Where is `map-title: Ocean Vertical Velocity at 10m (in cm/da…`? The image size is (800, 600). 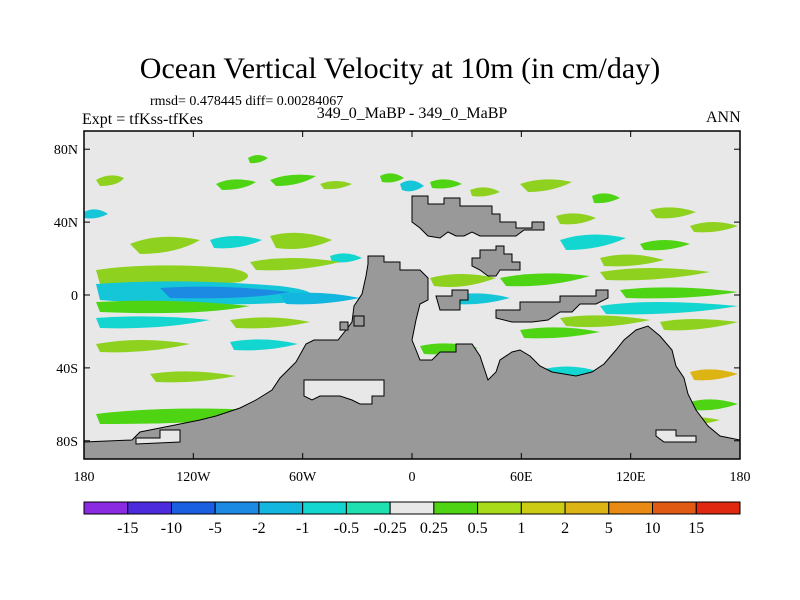 map-title: Ocean Vertical Velocity at 10m (in cm/da… is located at coordinates (400, 68).